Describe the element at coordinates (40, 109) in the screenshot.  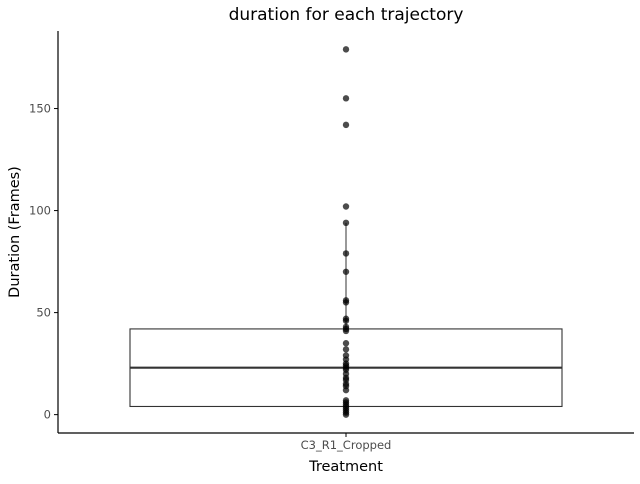
I see `y-tick-label: 150` at that location.